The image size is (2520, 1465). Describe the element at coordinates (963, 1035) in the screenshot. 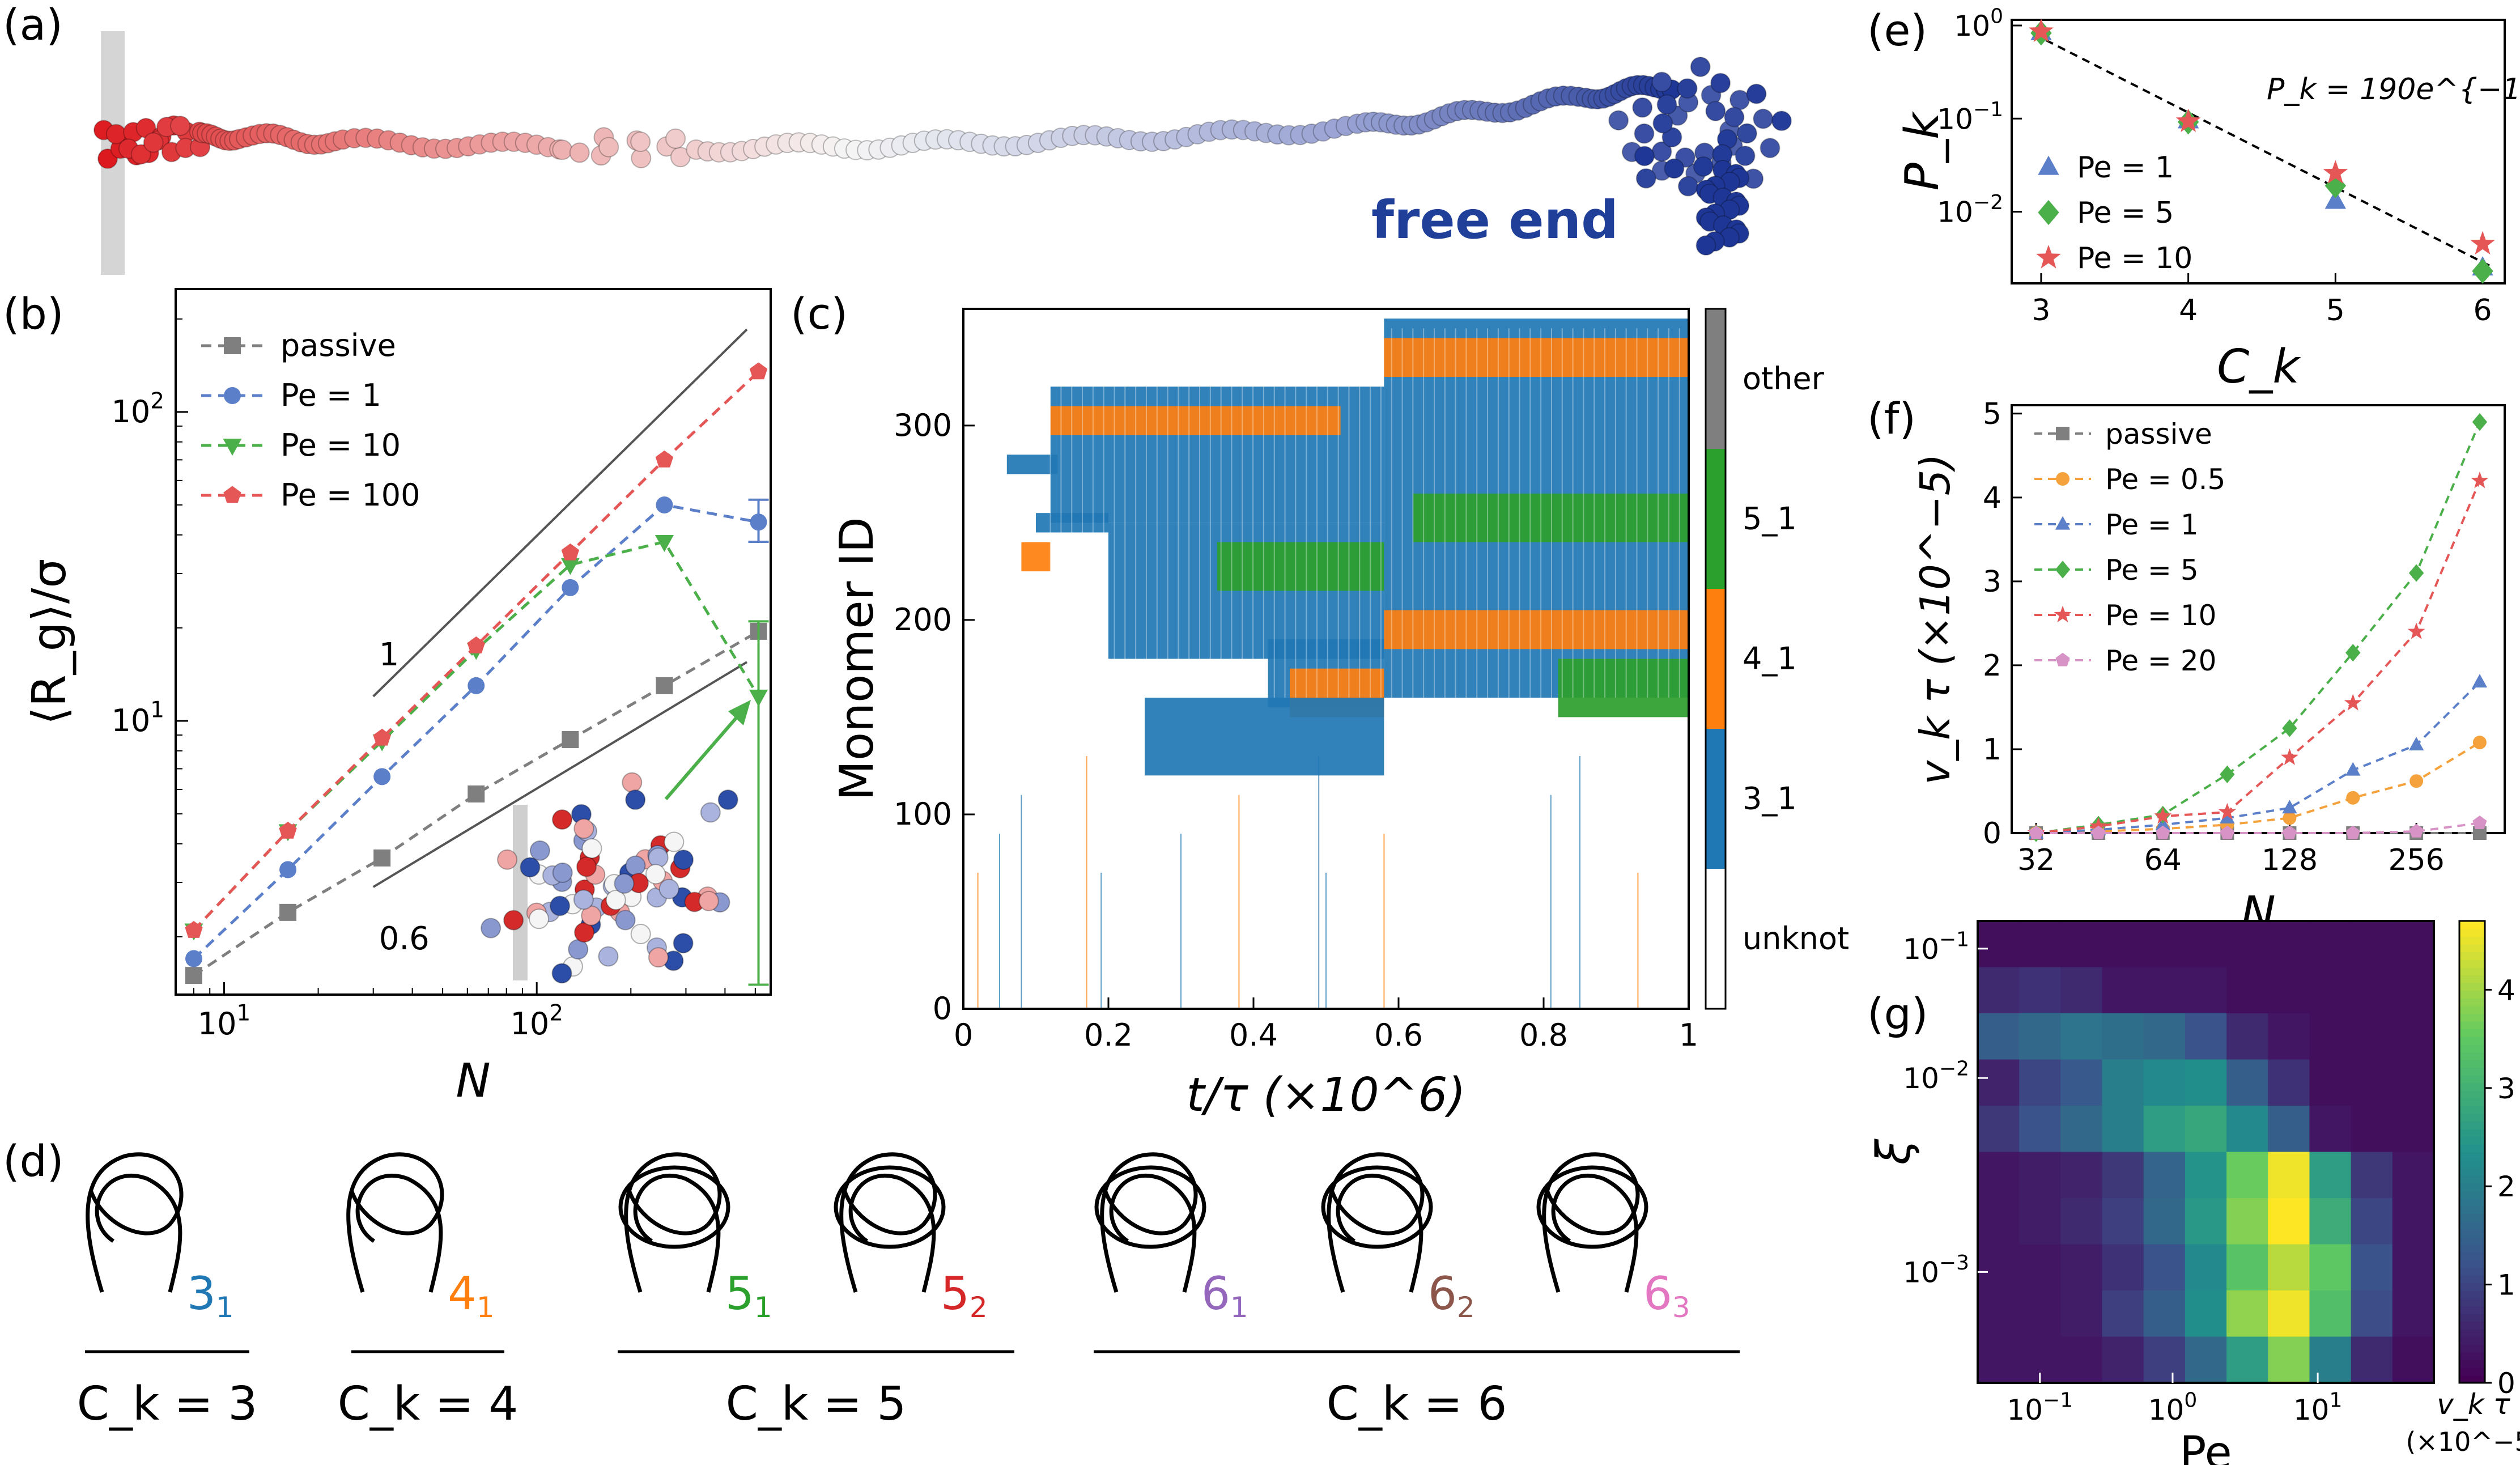

I see `x-tick-label: 0` at that location.